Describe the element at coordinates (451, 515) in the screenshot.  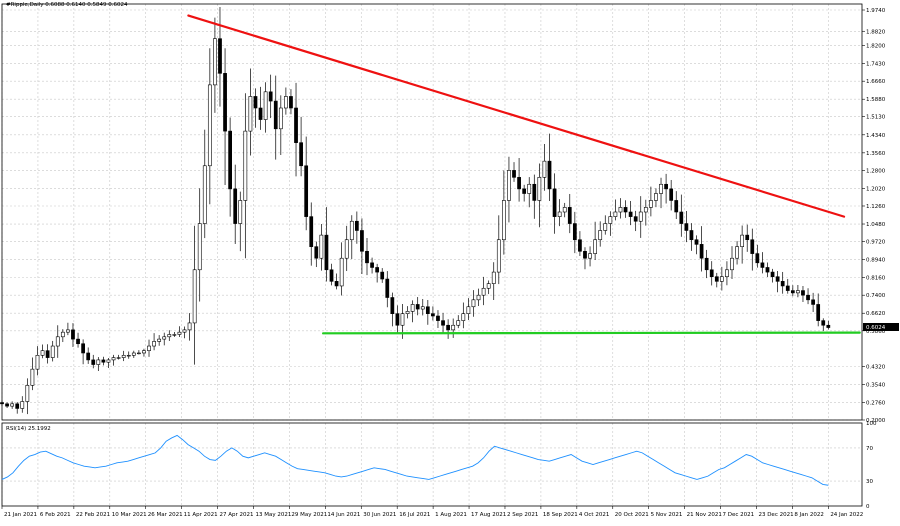
I see `time-tick-label: 1 Aug 2021` at that location.